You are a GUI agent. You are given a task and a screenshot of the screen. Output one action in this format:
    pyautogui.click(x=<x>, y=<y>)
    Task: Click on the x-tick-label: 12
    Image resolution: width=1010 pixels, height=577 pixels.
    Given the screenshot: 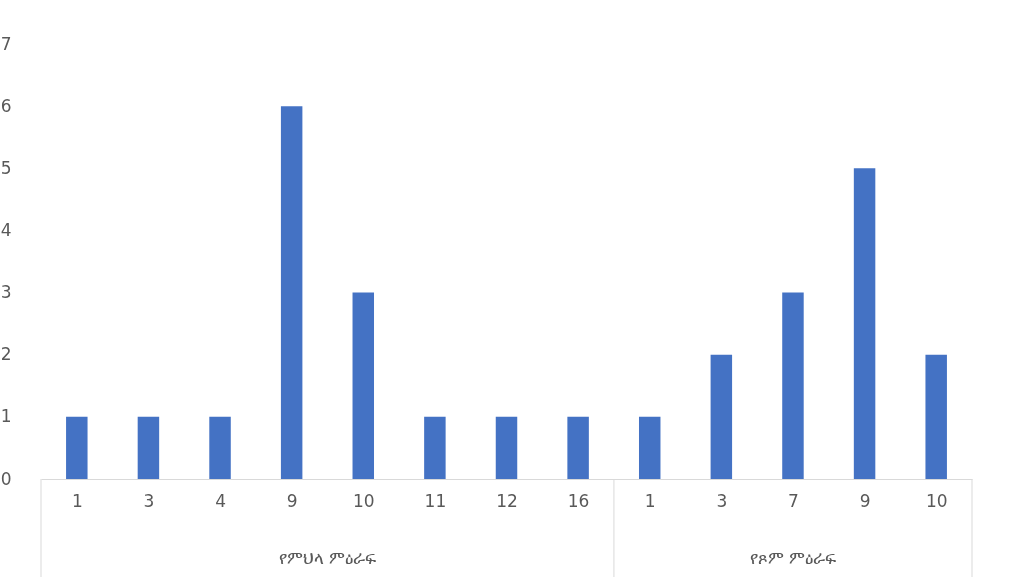 What is the action you would take?
    pyautogui.click(x=507, y=500)
    